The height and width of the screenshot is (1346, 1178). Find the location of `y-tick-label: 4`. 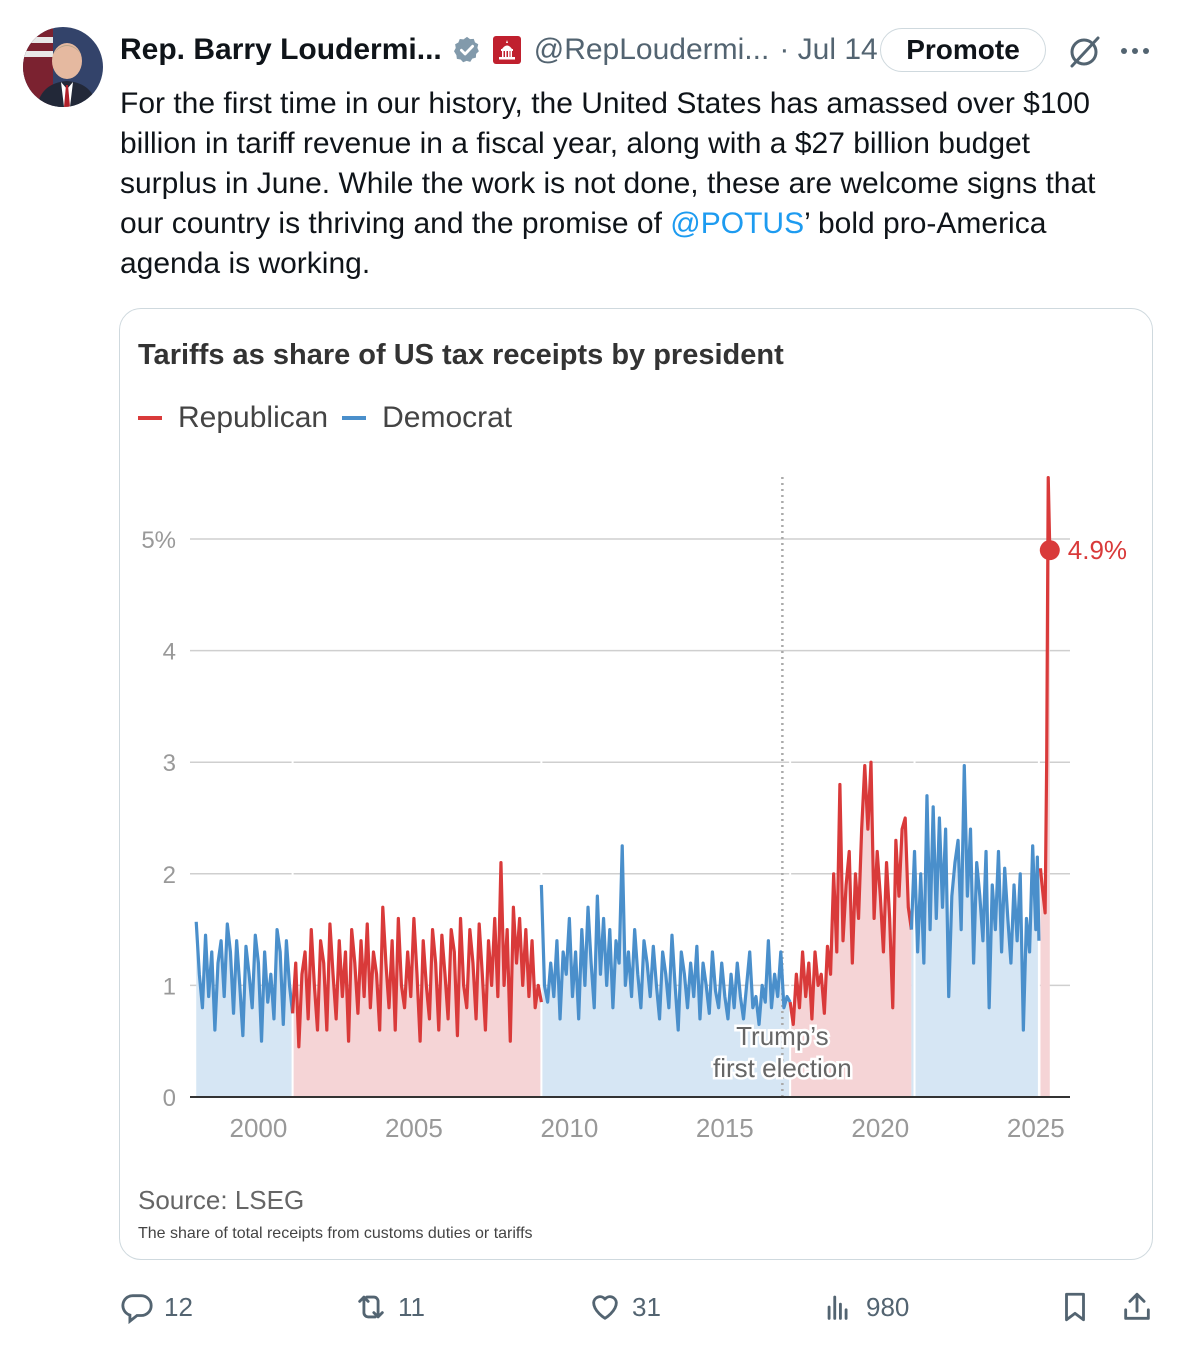

y-tick-label: 4 is located at coordinates (169, 652).